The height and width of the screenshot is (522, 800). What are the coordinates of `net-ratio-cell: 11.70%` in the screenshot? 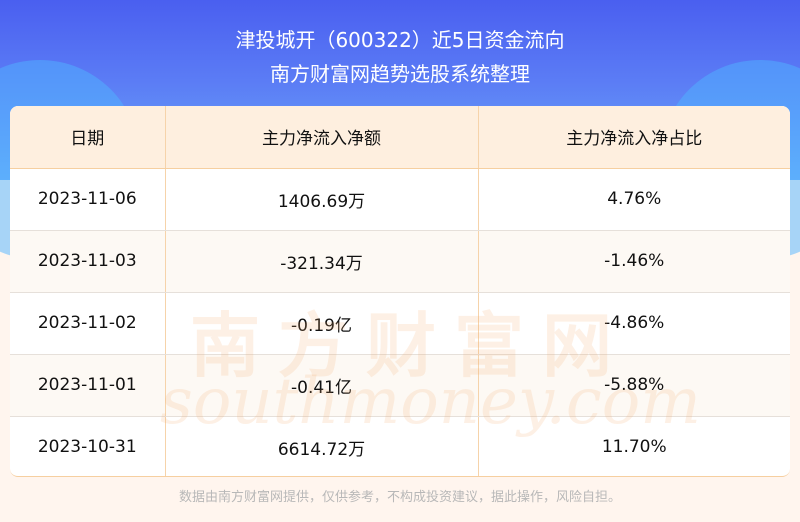 It's located at (634, 446).